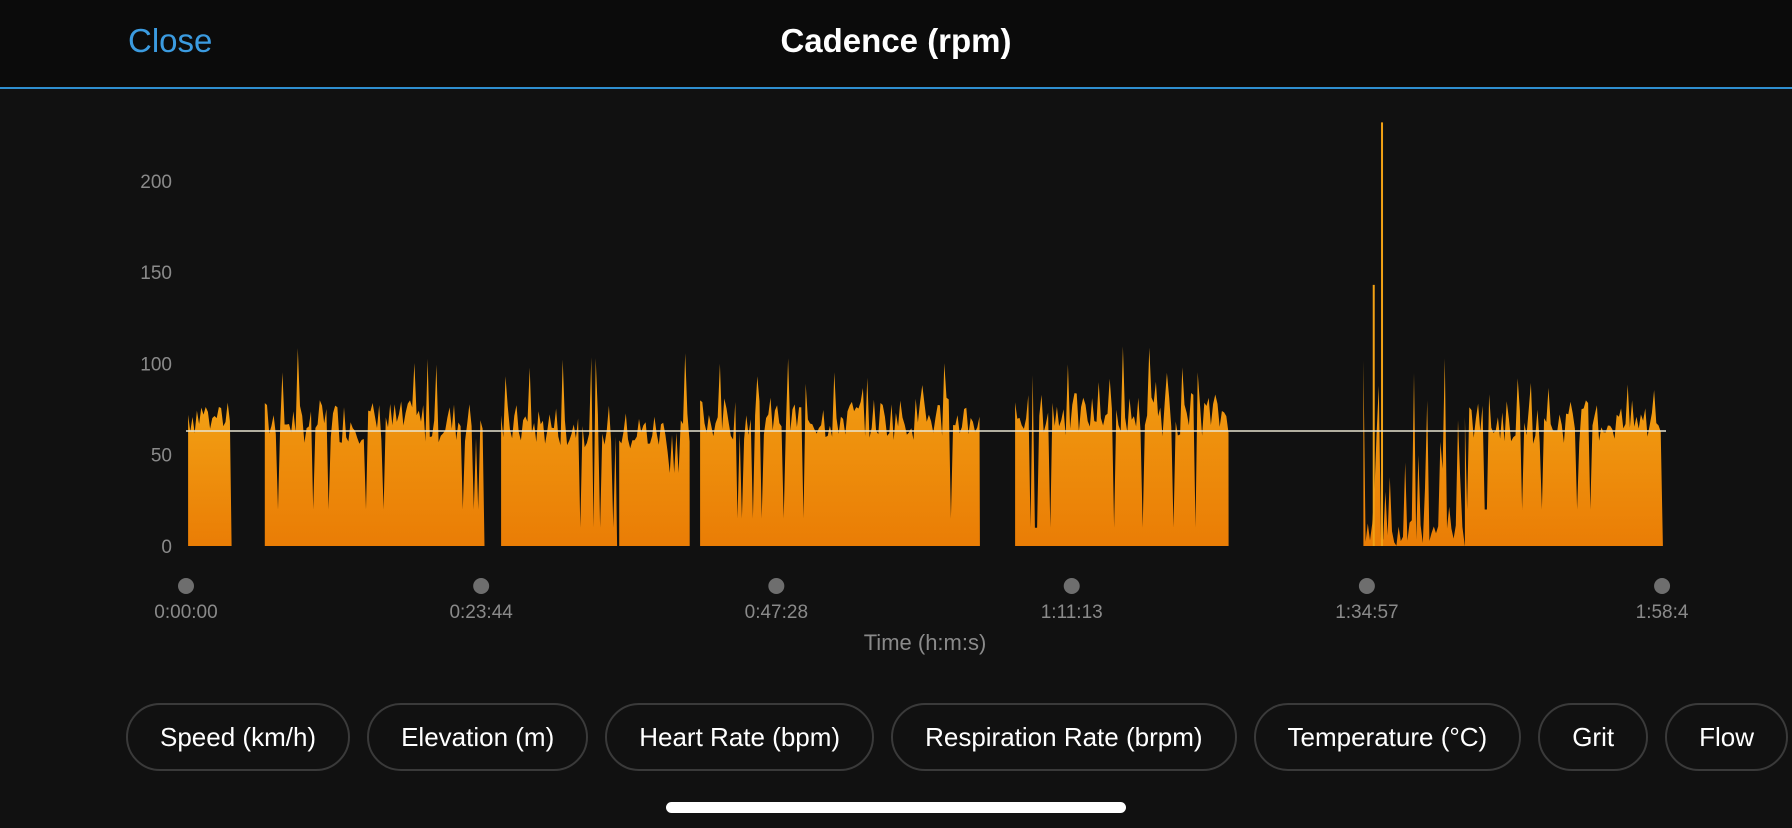 This screenshot has height=828, width=1792. What do you see at coordinates (776, 612) in the screenshot?
I see `x-tick-label: 0:47:28` at bounding box center [776, 612].